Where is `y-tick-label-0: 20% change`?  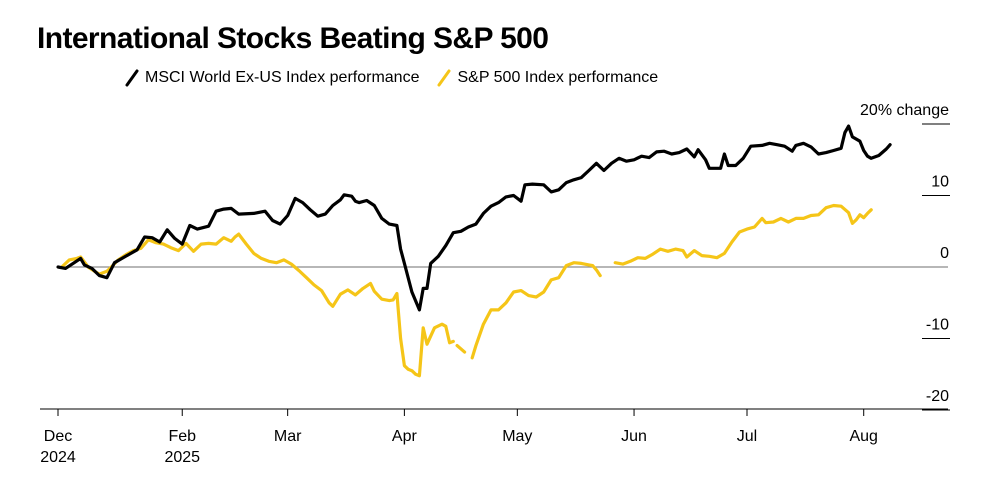
y-tick-label-0: 20% change is located at coordinates (904, 110).